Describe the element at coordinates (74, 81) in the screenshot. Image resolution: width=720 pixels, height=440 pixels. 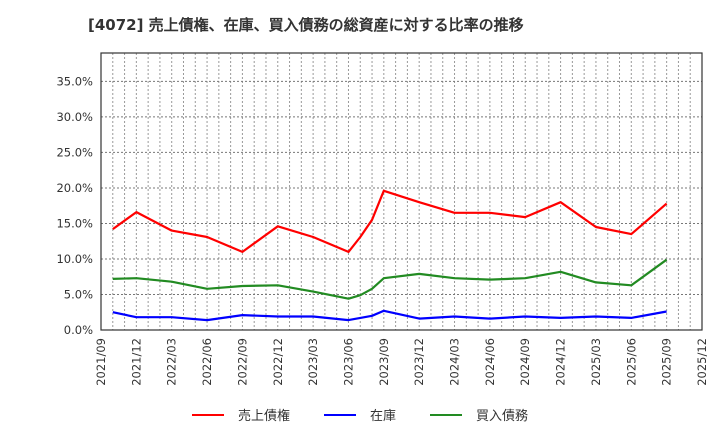
I see `y-tick-label: 35.0%` at that location.